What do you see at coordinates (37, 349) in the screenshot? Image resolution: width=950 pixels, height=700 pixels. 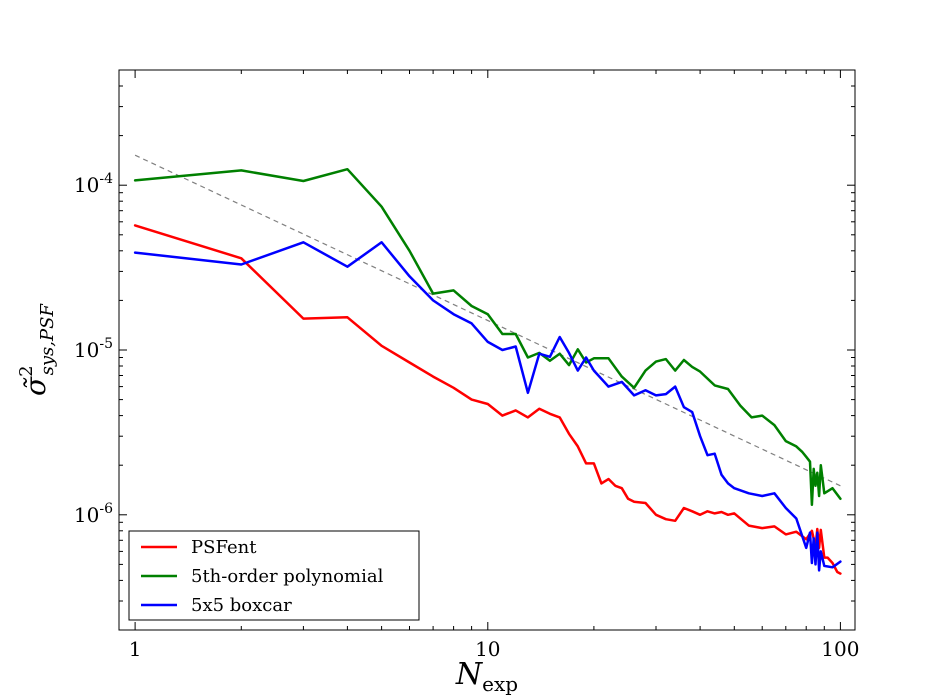 I see `y-axis-label: σ̃2sys,PSF` at bounding box center [37, 349].